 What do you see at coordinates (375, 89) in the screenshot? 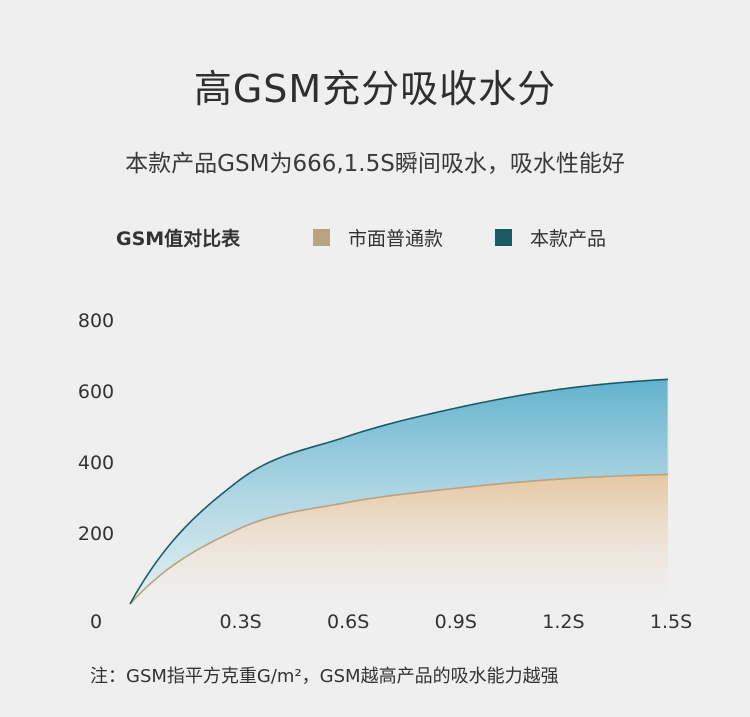
I see `page-title: 高GSM充分吸收水分` at bounding box center [375, 89].